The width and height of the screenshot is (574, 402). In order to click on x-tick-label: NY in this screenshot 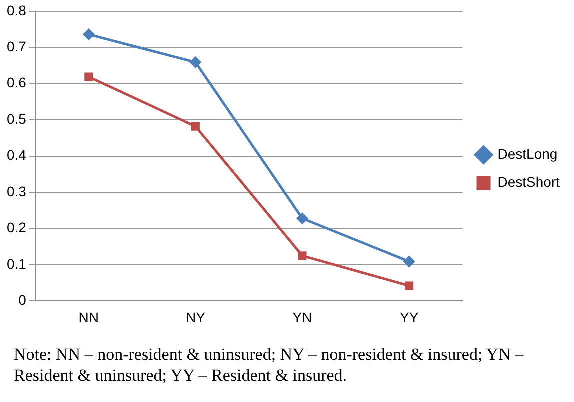, I will do `click(196, 317)`.